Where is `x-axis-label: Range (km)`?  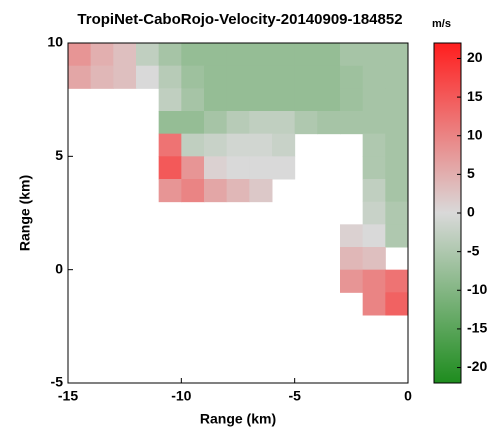 x-axis-label: Range (km) is located at coordinates (238, 419).